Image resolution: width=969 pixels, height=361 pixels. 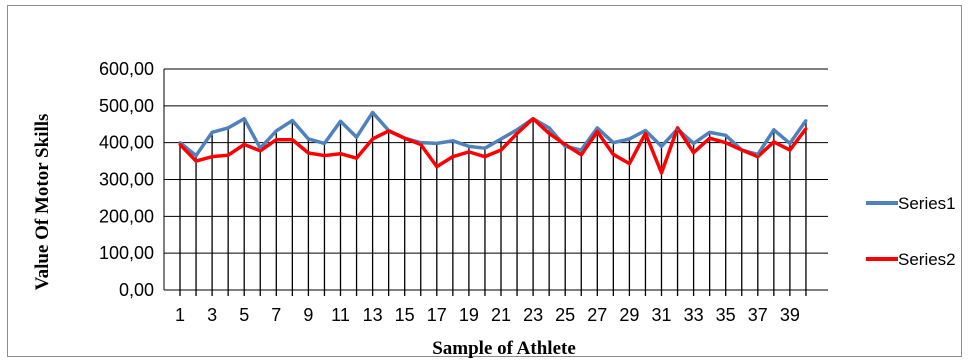 What do you see at coordinates (758, 315) in the screenshot?
I see `x-tick-label: 37` at bounding box center [758, 315].